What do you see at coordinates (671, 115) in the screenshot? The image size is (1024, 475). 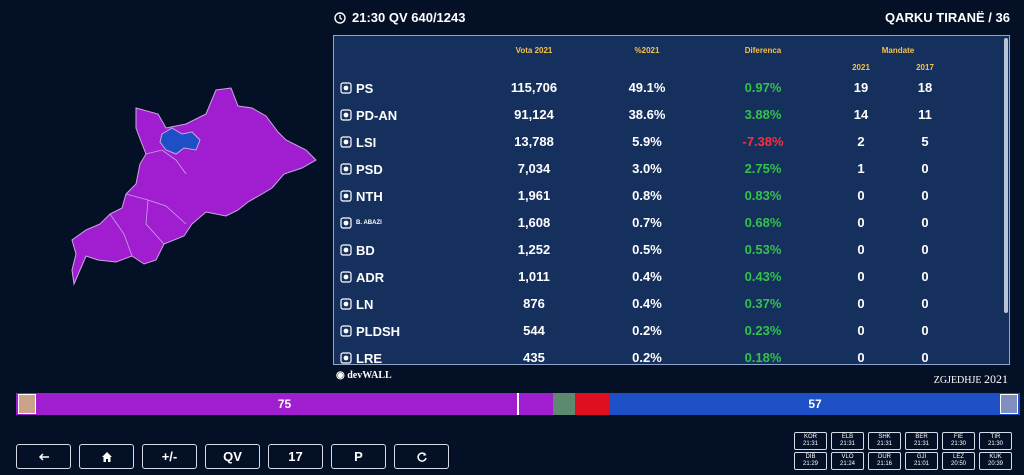 I see `table-row: PD-AN 91,124 38.6% 3.88% 14 11` at bounding box center [671, 115].